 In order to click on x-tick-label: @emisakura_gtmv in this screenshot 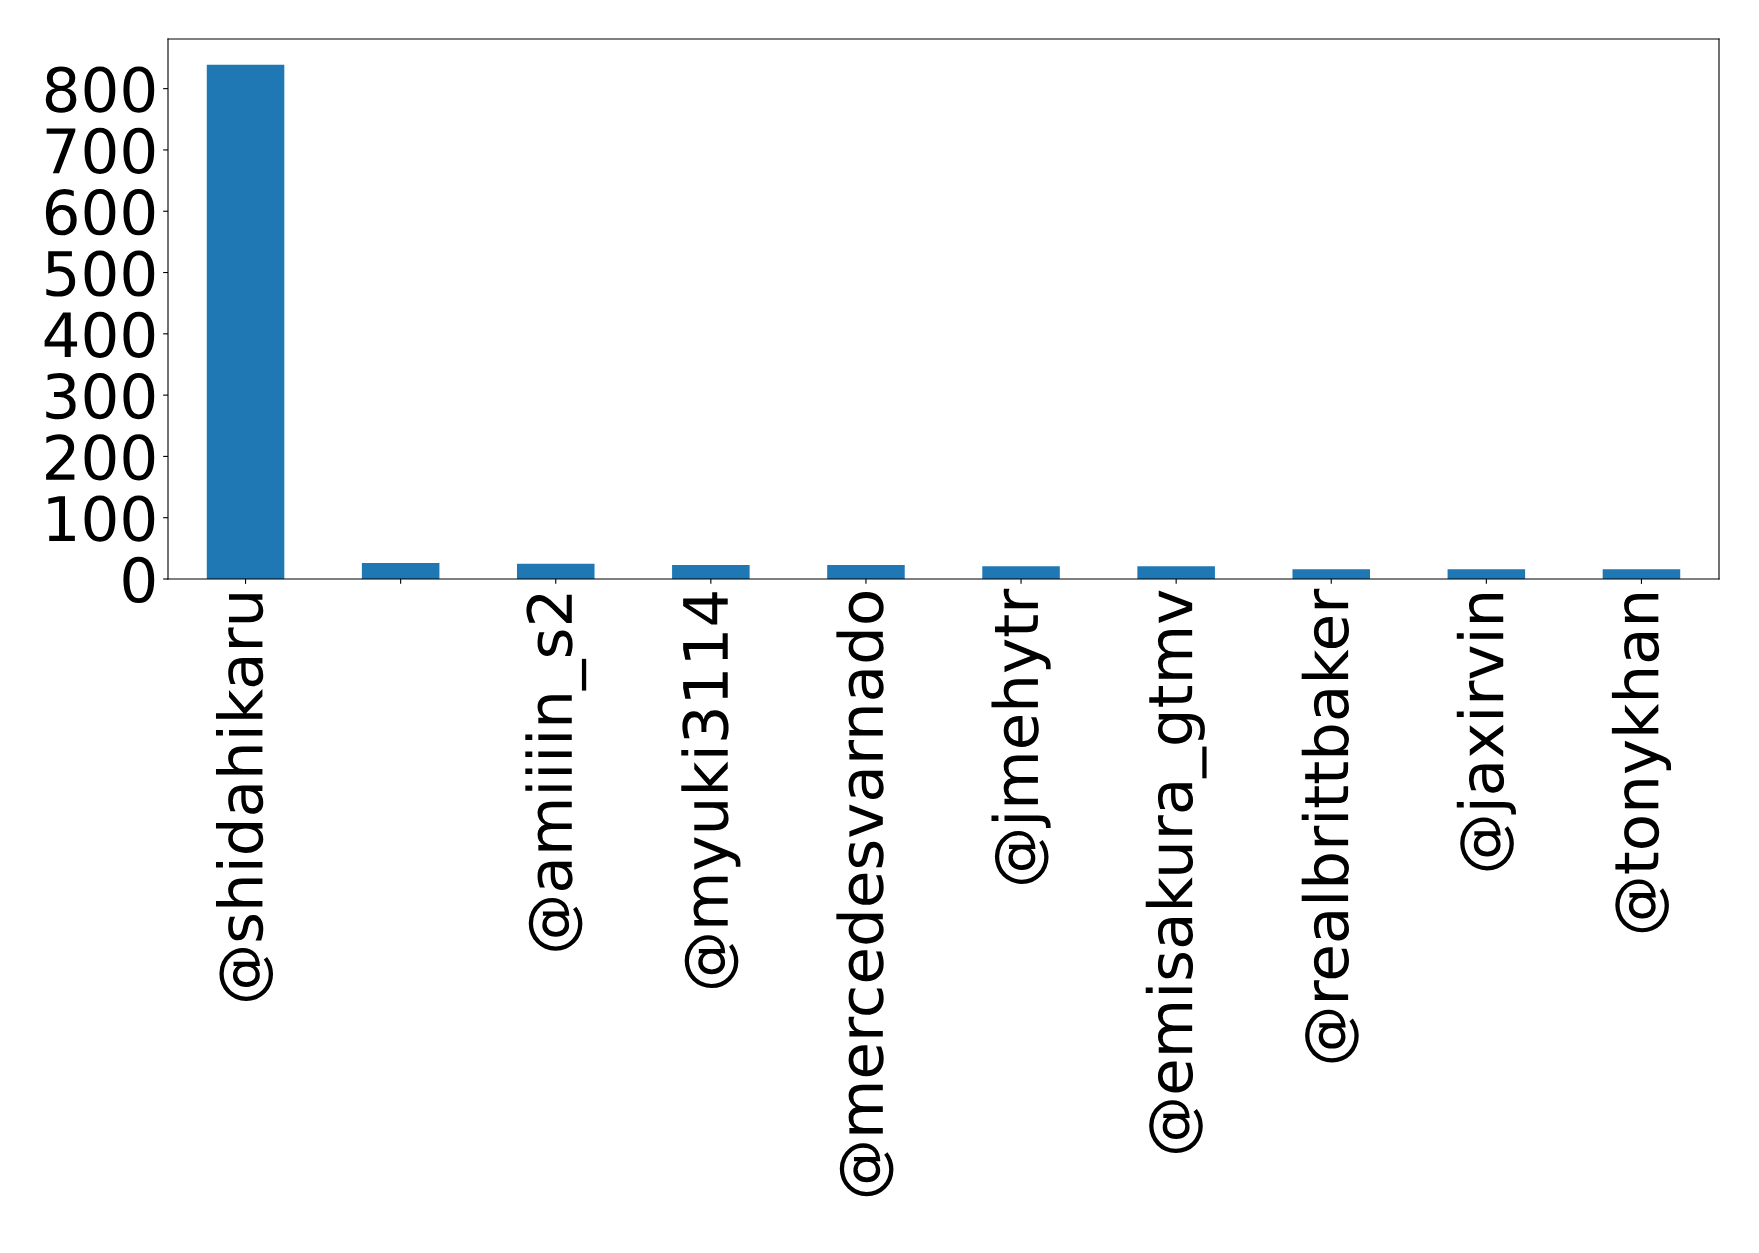, I will do `click(1176, 871)`.